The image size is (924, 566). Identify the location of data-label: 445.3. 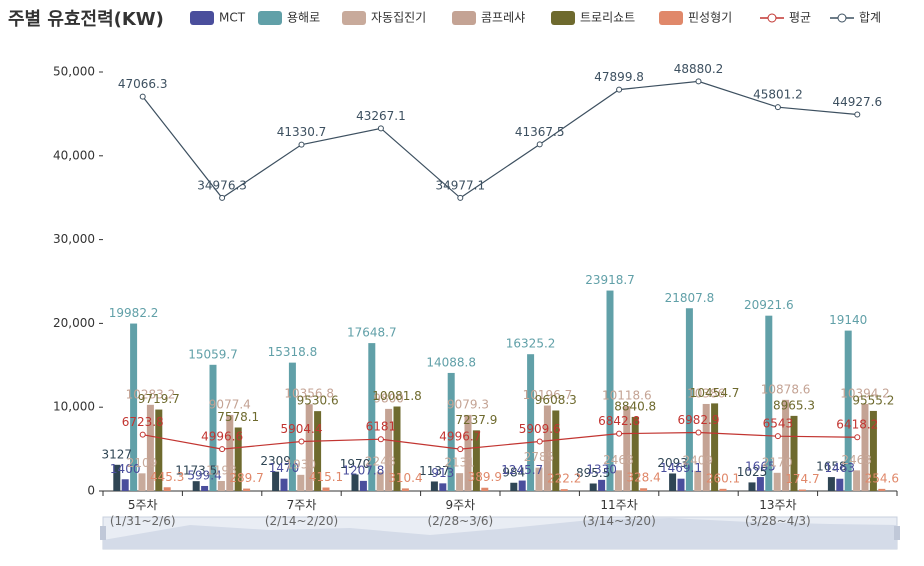
(167, 477).